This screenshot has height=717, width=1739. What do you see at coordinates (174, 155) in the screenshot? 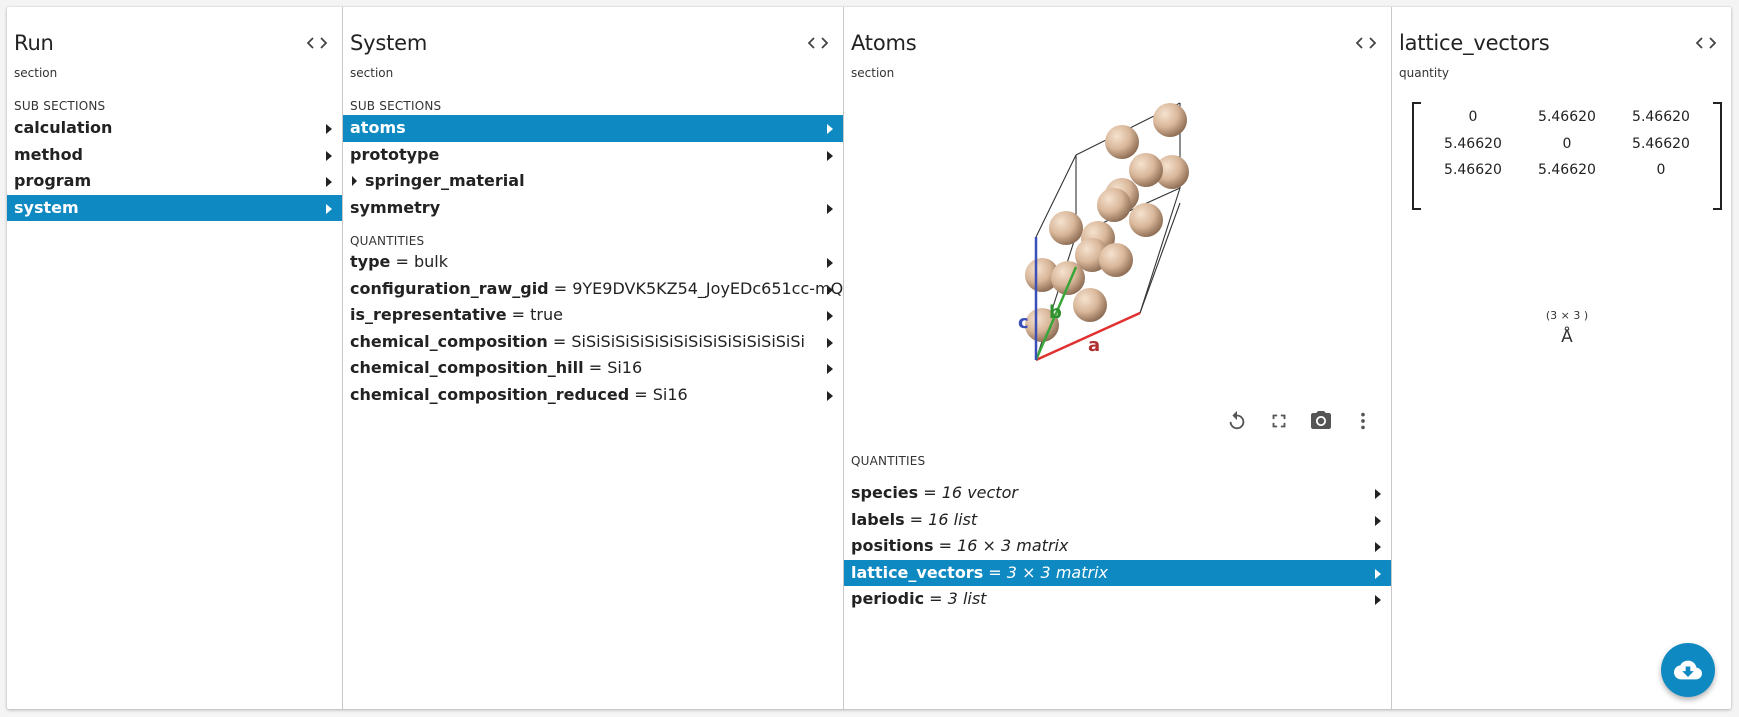
I see `sub-section-method: method` at bounding box center [174, 155].